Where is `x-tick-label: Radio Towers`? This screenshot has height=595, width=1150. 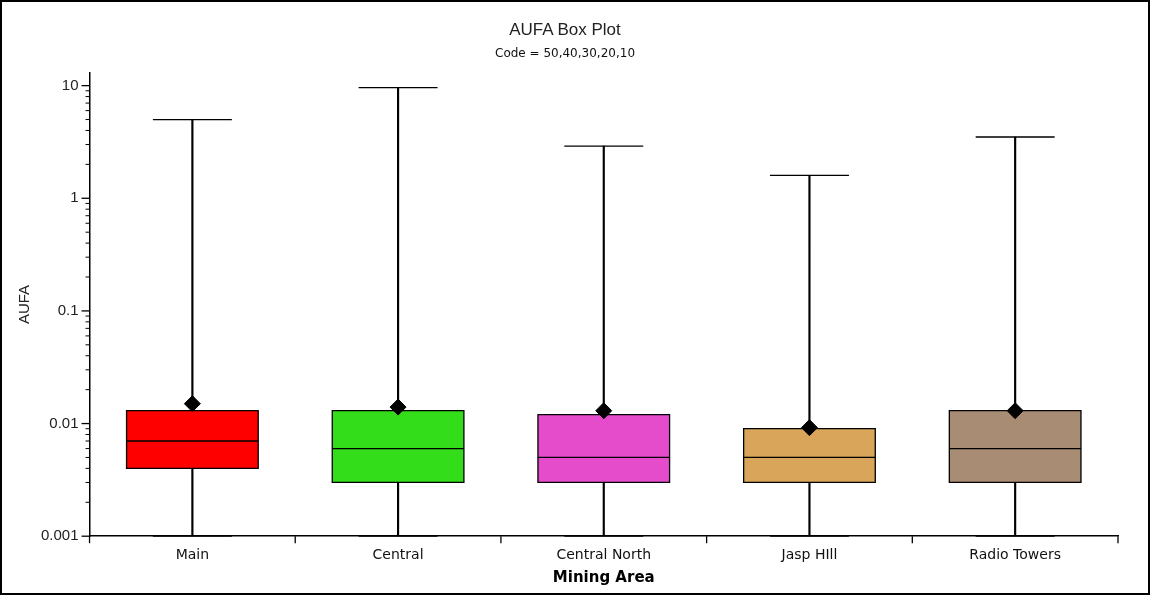
x-tick-label: Radio Towers is located at coordinates (1015, 554).